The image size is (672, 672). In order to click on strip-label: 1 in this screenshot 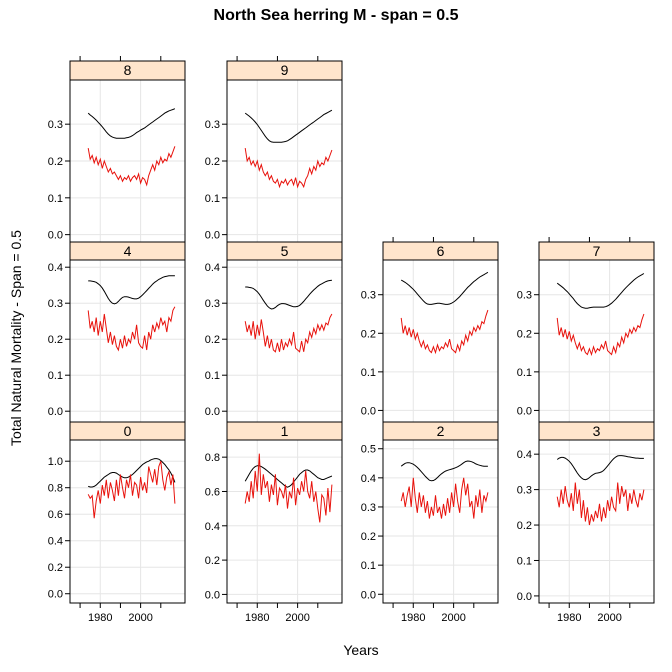, I will do `click(285, 431)`.